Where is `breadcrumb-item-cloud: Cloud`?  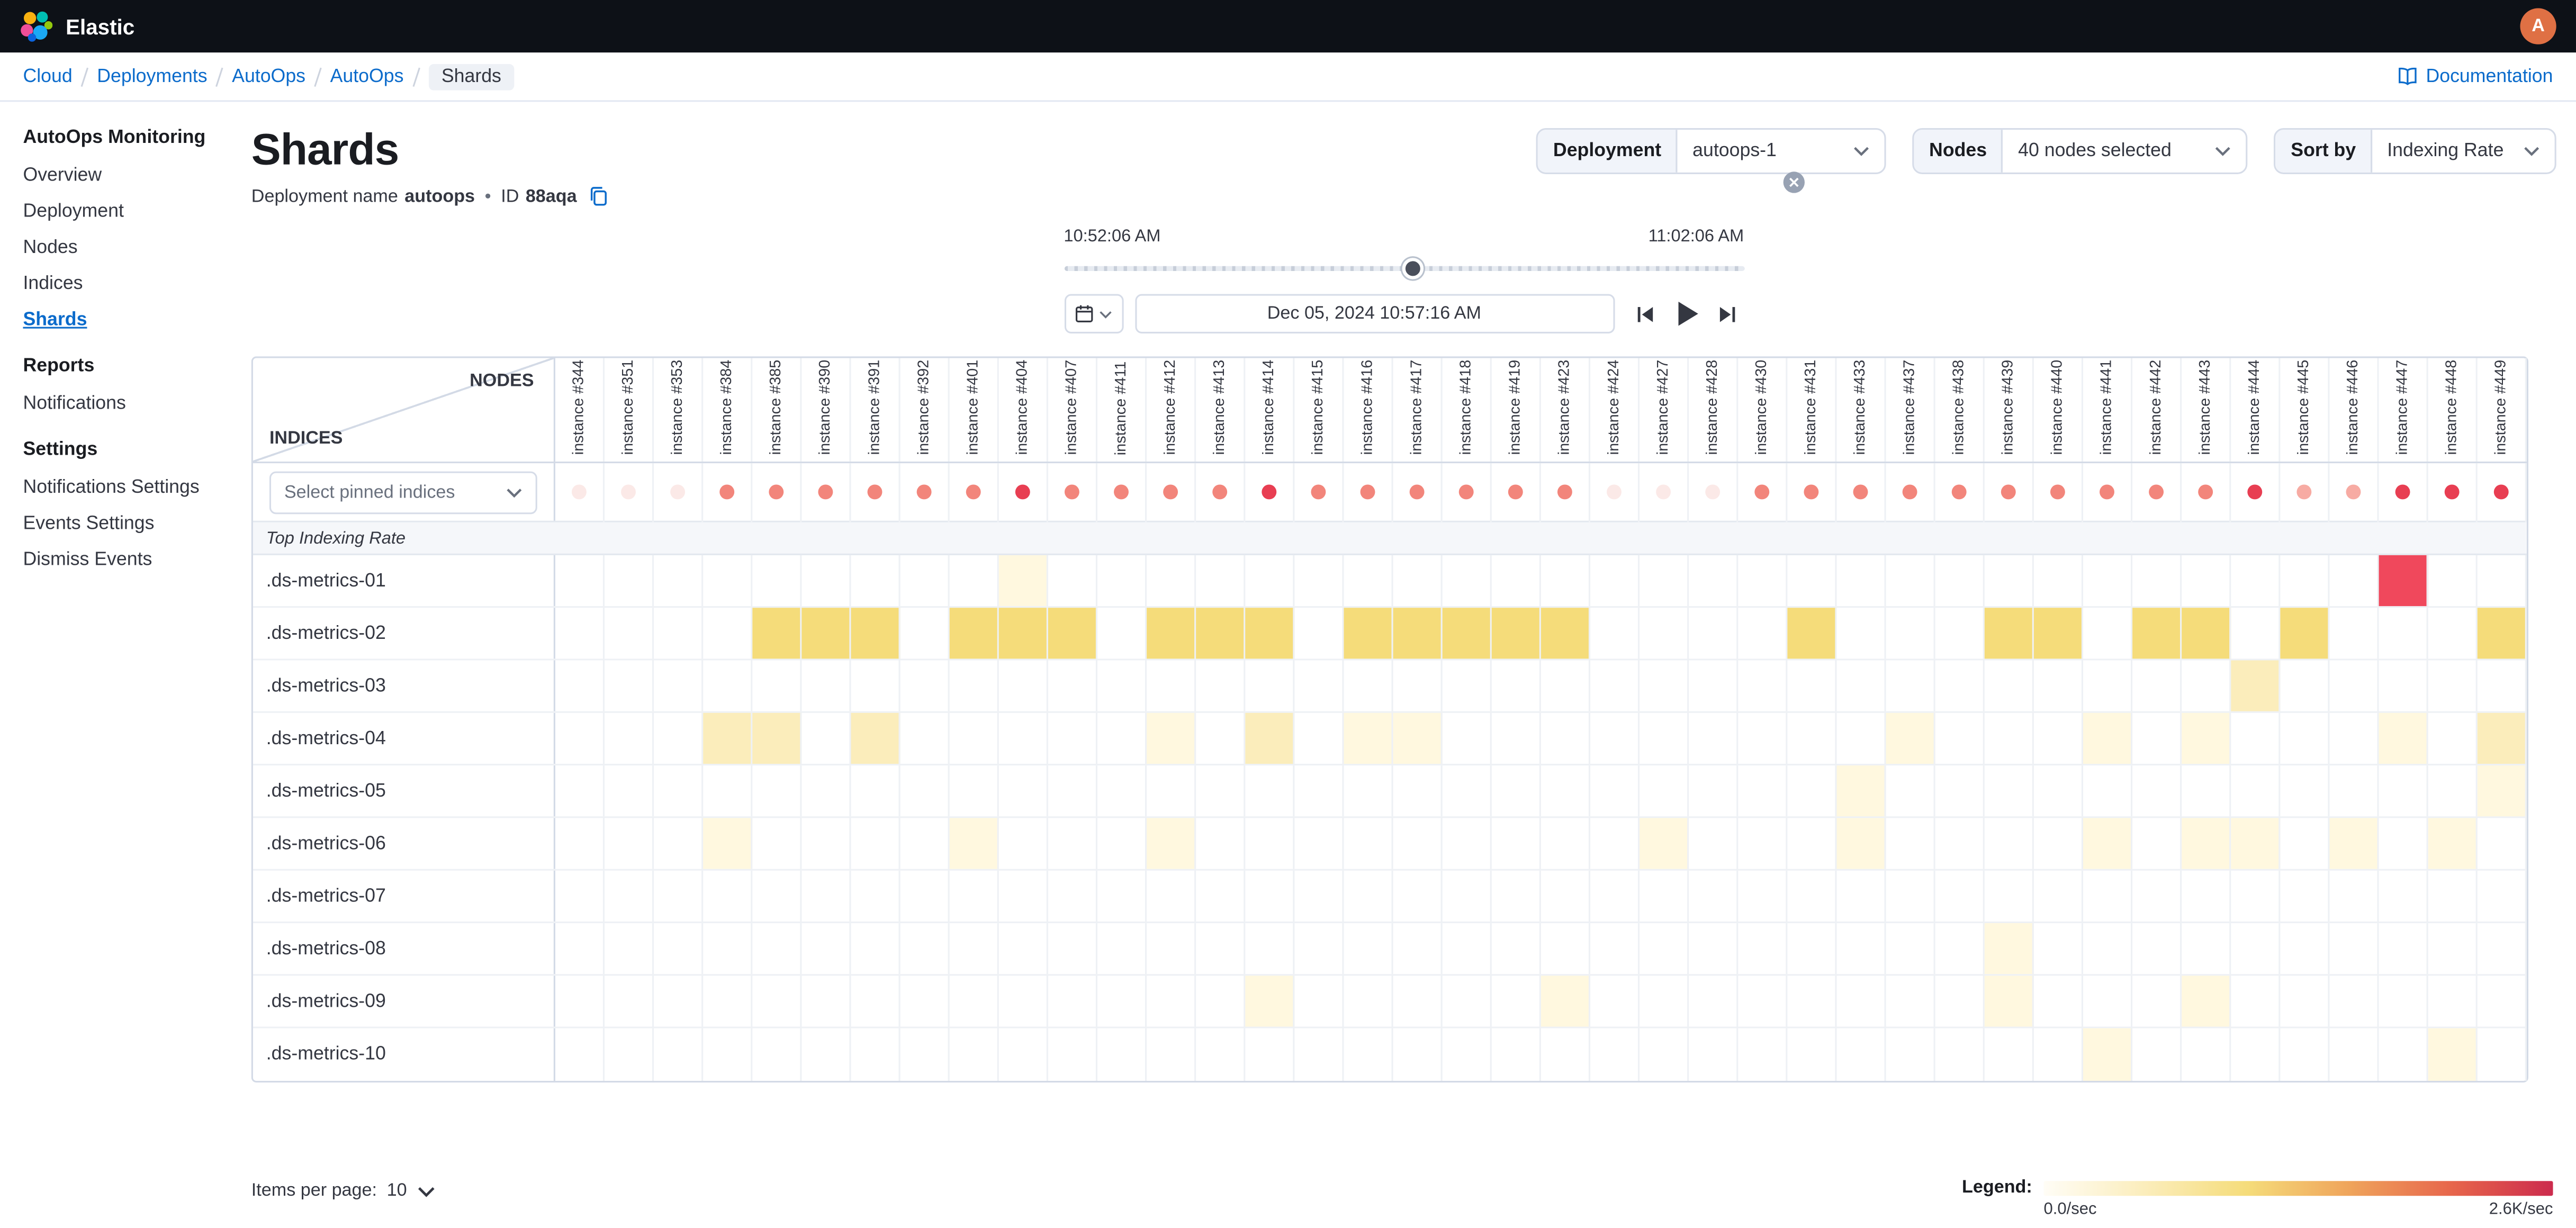 breadcrumb-item-cloud: Cloud is located at coordinates (48, 76).